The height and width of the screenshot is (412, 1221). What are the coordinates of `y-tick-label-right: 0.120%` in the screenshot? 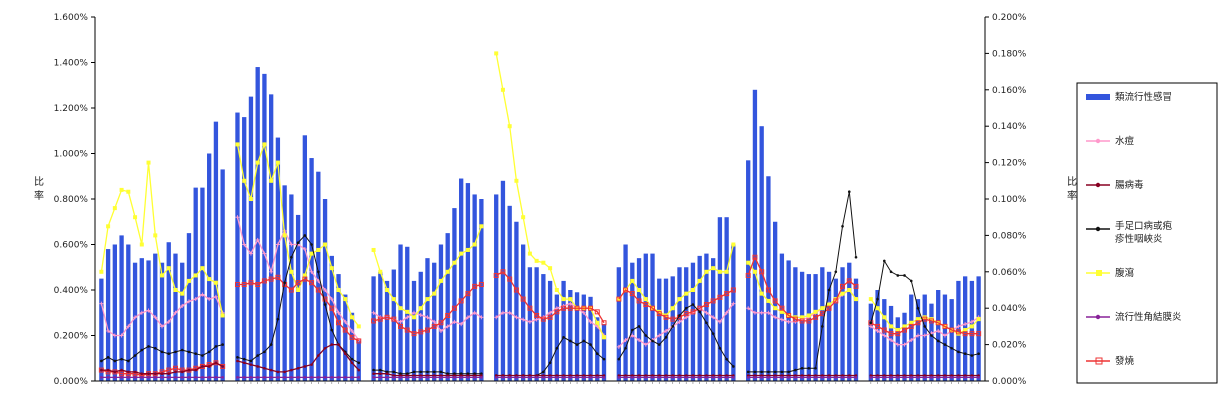 It's located at (1009, 164).